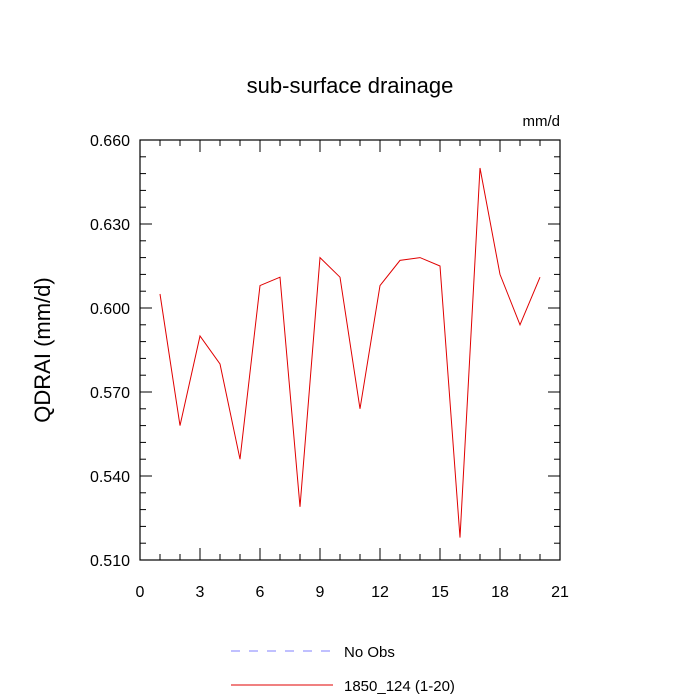 This screenshot has height=700, width=700. What do you see at coordinates (42, 349) in the screenshot?
I see `y-axis-label: QDRAI (mm/d)` at bounding box center [42, 349].